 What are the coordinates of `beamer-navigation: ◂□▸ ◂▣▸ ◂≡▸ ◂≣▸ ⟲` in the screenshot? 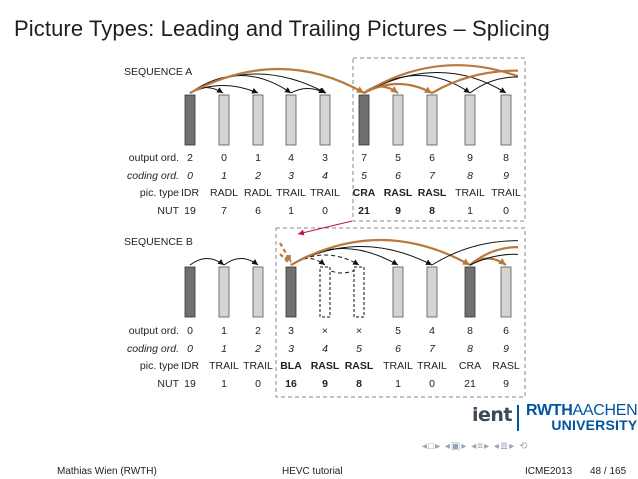 It's located at (475, 446).